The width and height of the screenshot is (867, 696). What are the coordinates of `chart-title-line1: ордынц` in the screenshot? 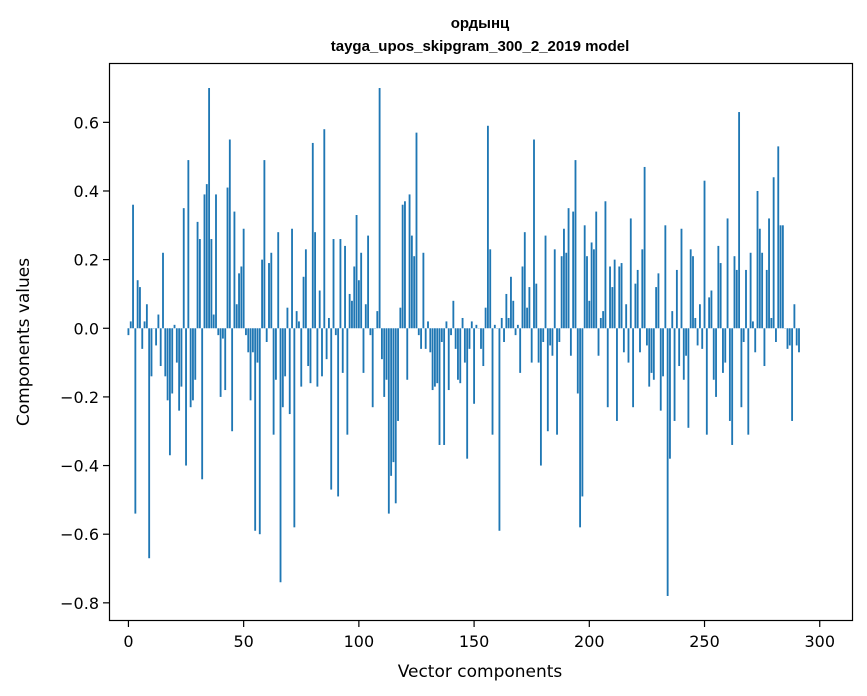 It's located at (480, 23).